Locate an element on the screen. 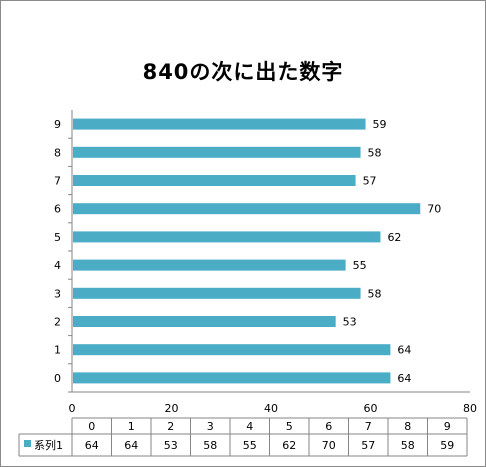 Image resolution: width=486 pixels, height=467 pixels. table-value-1: 64 is located at coordinates (131, 445).